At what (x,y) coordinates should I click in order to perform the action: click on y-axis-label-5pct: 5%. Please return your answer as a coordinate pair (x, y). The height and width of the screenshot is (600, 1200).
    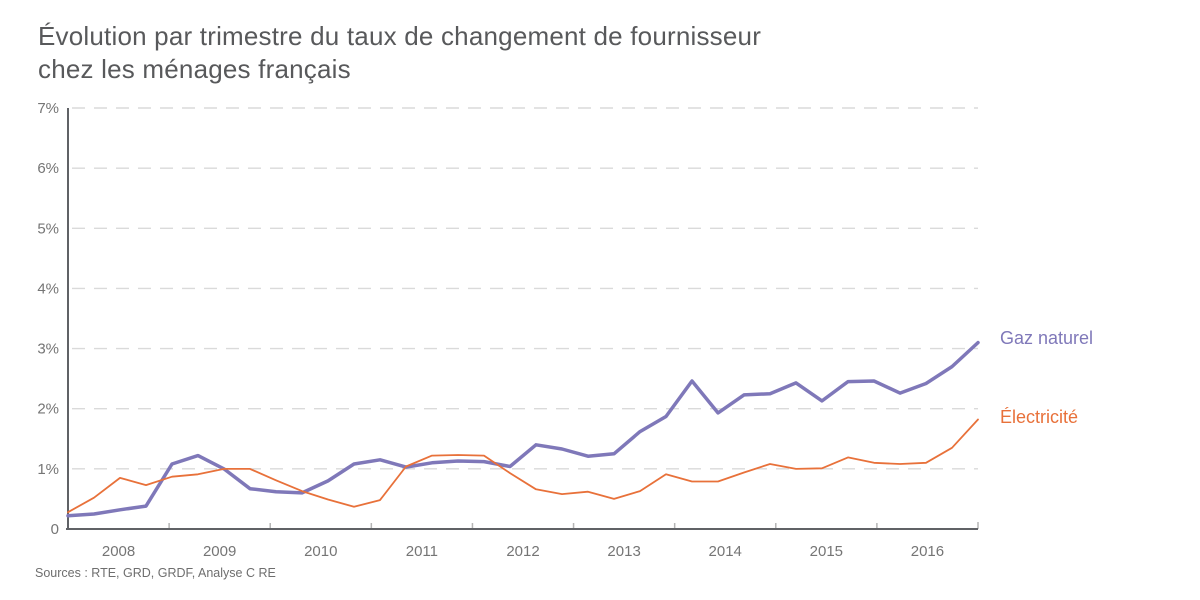
    Looking at the image, I should click on (48, 228).